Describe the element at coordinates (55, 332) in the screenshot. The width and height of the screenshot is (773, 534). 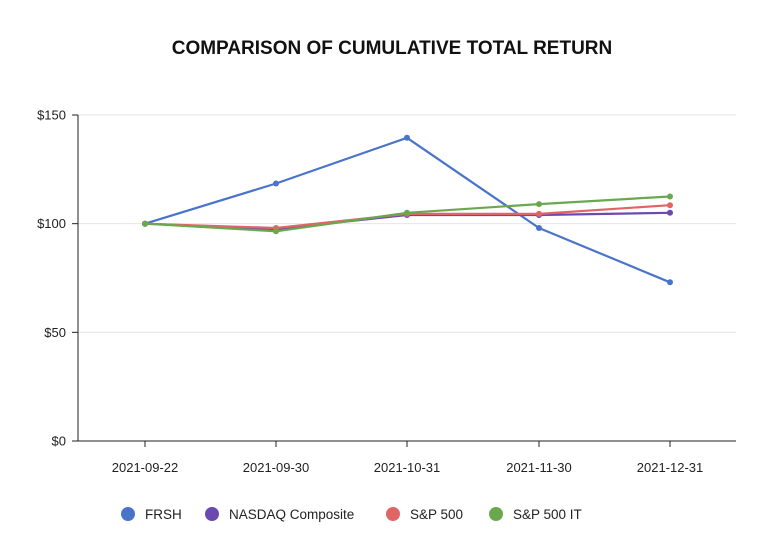
I see `y-tick-label: $50` at that location.